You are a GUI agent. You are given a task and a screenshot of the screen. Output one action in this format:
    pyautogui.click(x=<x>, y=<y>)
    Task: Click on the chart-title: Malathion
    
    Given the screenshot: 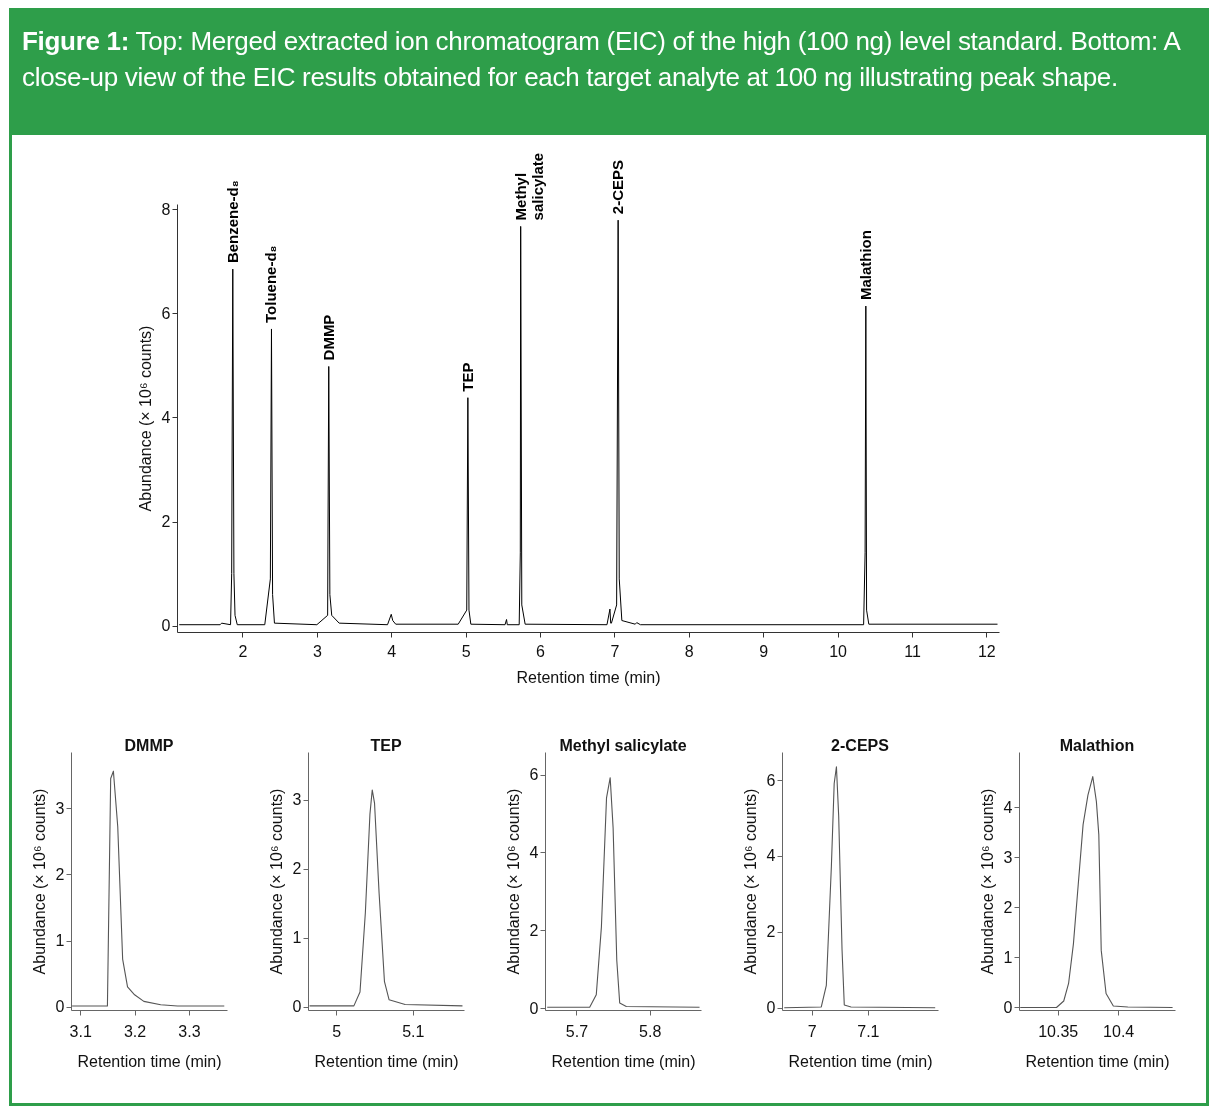 What is the action you would take?
    pyautogui.click(x=1097, y=745)
    